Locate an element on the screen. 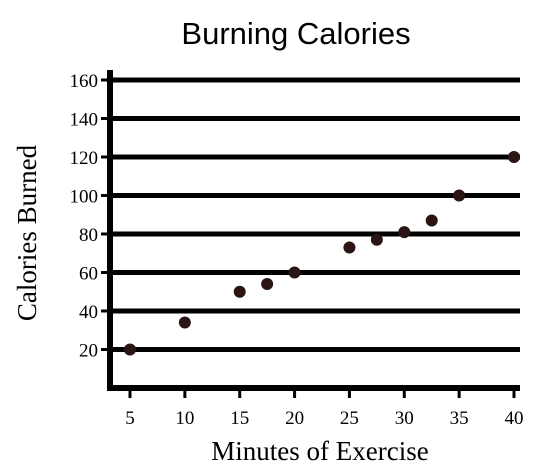 The image size is (553, 465). y-tick-label: 120 is located at coordinates (84, 158).